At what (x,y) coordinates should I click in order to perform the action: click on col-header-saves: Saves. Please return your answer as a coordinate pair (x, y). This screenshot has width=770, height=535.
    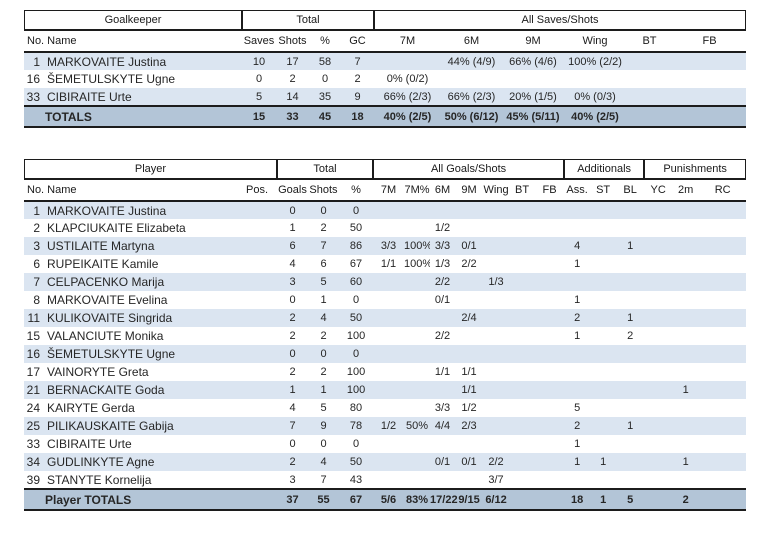
    Looking at the image, I should click on (259, 42).